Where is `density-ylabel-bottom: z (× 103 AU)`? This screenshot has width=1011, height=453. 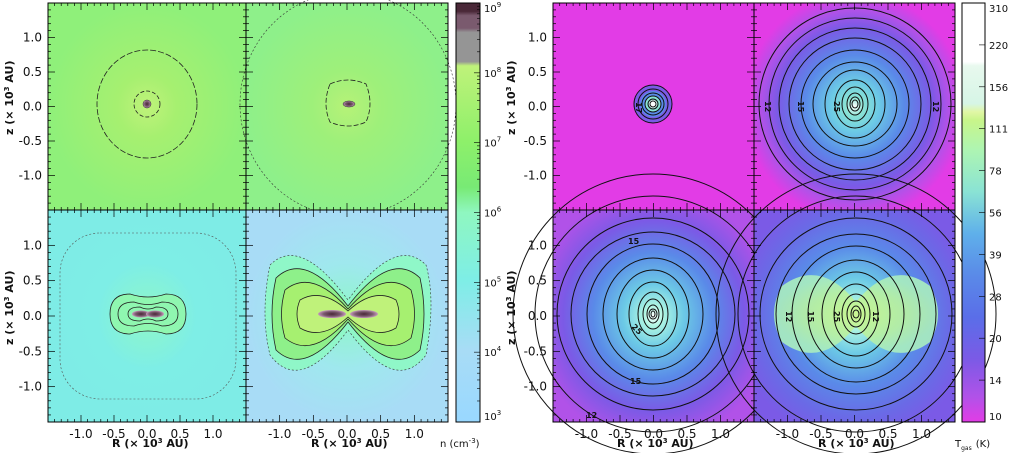
density-ylabel-bottom: z (× 103 AU) is located at coordinates (9, 308).